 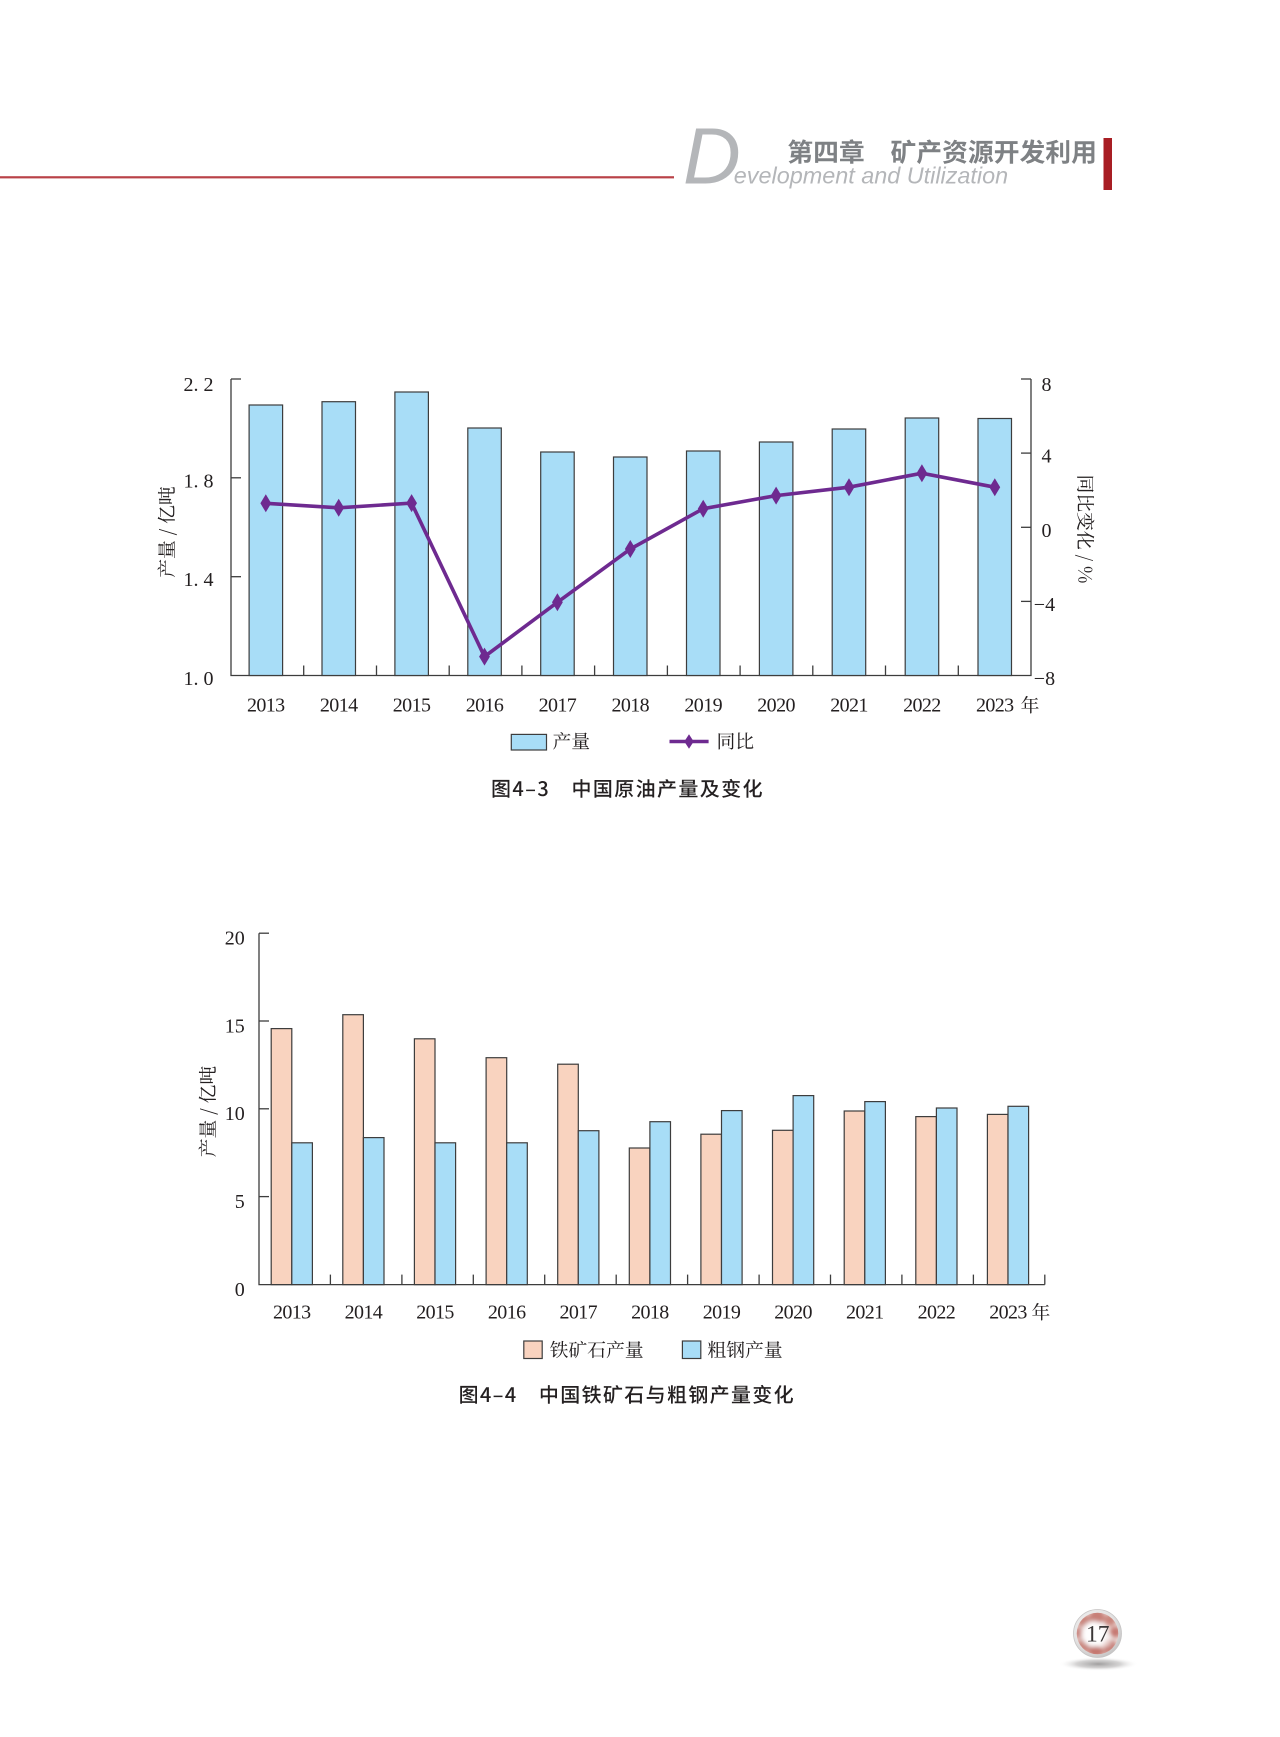 I want to click on svg-text: 17, so click(x=1098, y=1634).